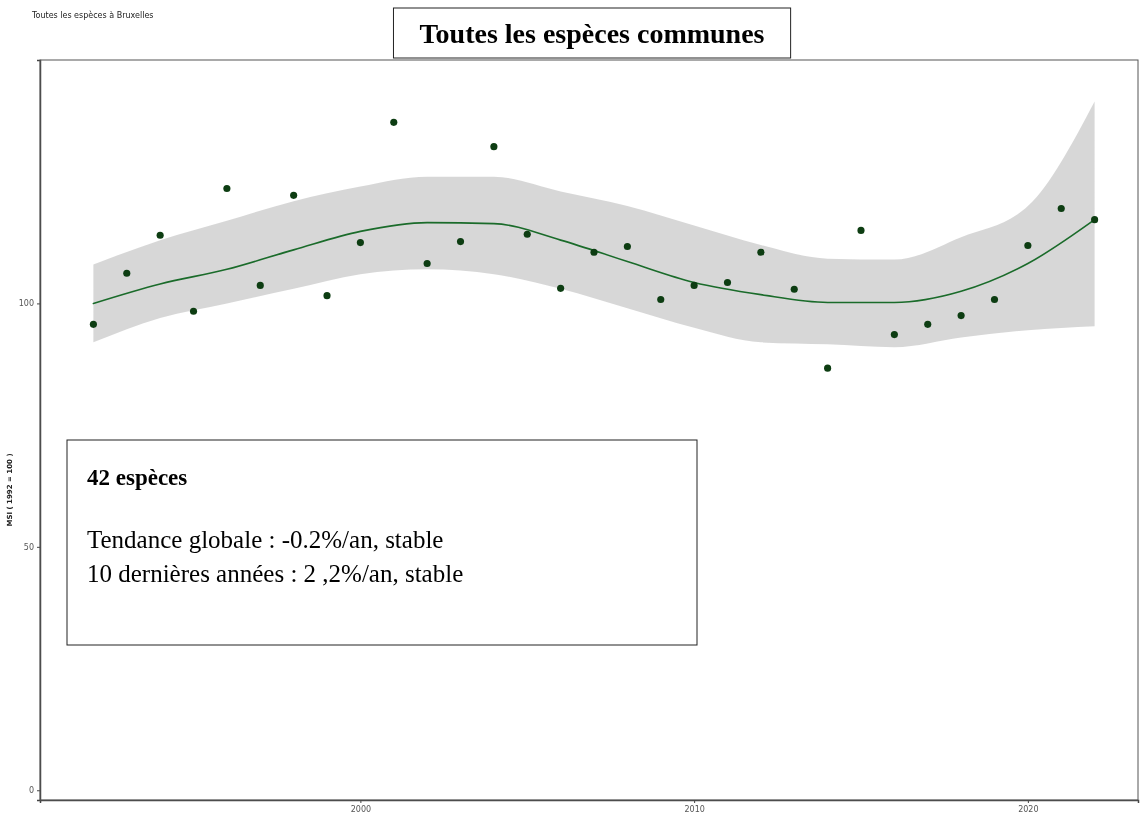 The width and height of the screenshot is (1140, 838). I want to click on chart-subtitle: Toutes les espèces à Bruxelles, so click(92, 15).